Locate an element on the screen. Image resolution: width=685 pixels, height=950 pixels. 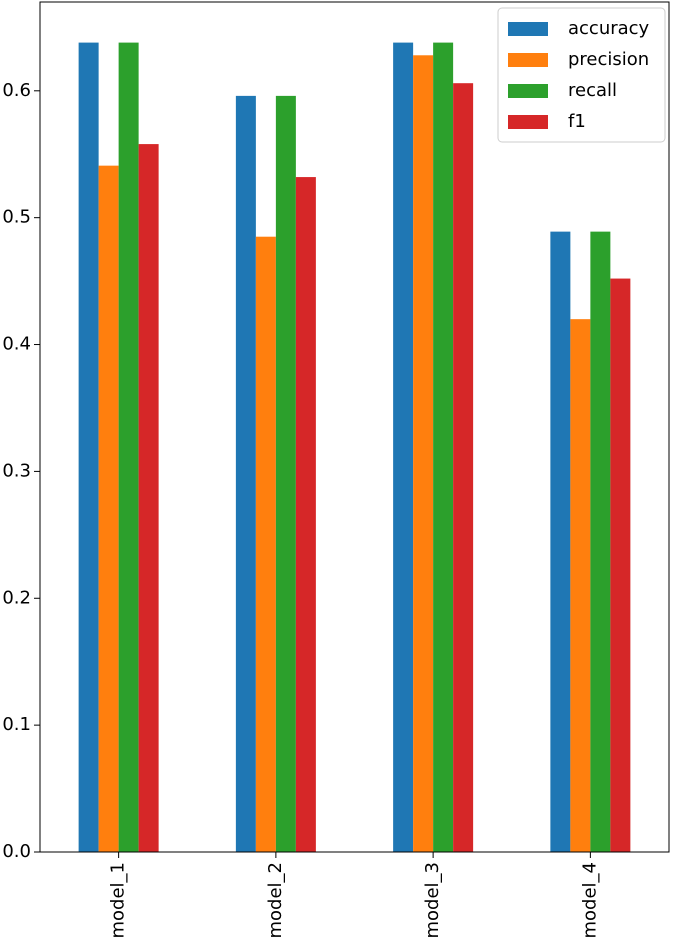
x-tick-label: model_2 is located at coordinates (275, 900).